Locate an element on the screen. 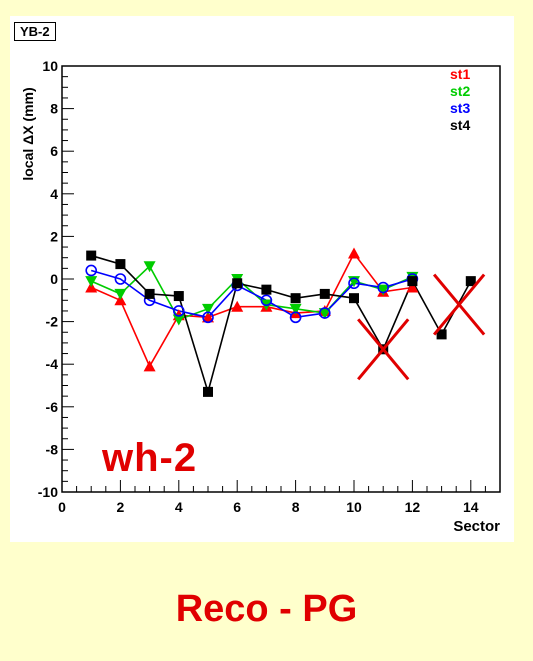  y-tick-label: -4 is located at coordinates (52, 364).